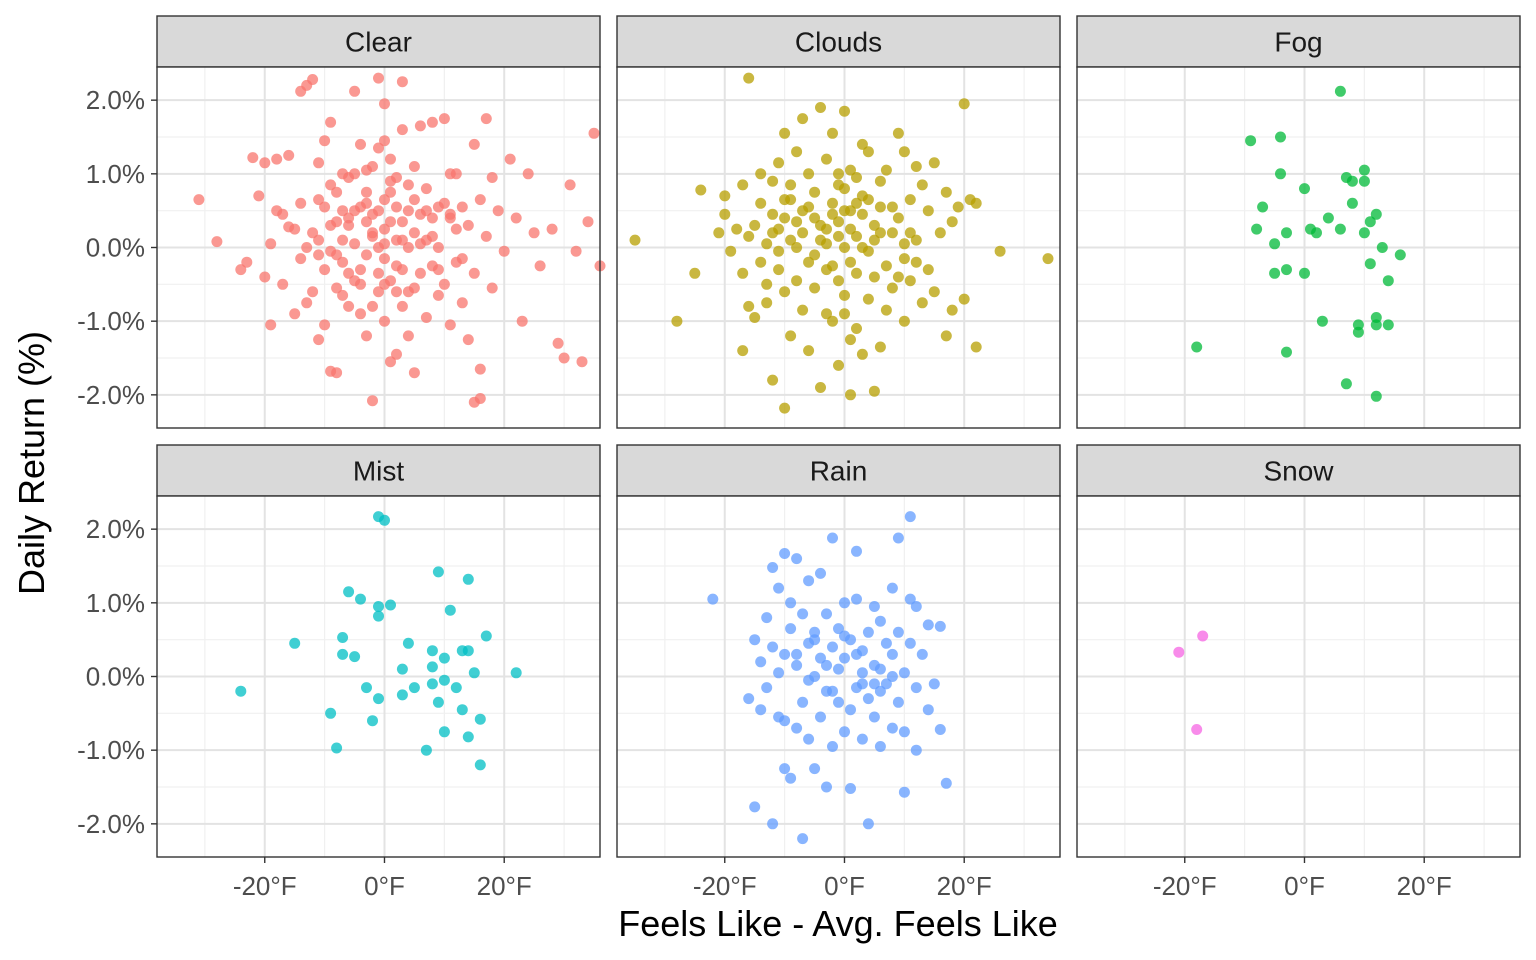 The width and height of the screenshot is (1536, 960). Describe the element at coordinates (1298, 247) in the screenshot. I see `panel-border` at that location.